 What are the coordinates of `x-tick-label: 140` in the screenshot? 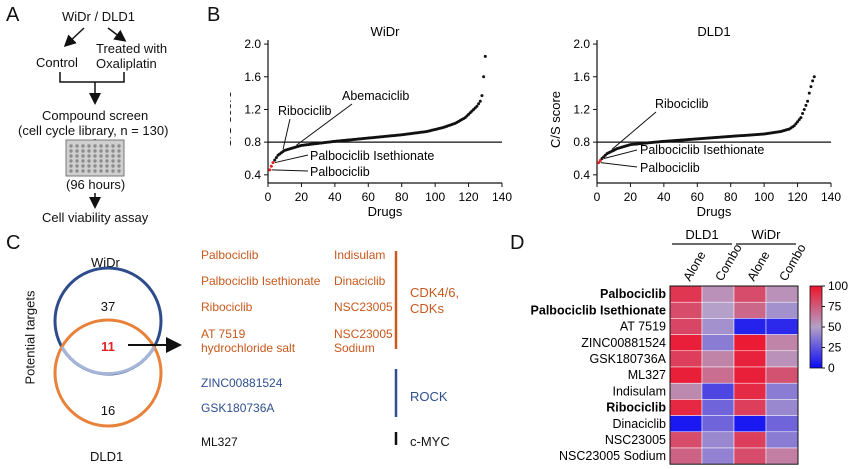 It's located at (831, 197).